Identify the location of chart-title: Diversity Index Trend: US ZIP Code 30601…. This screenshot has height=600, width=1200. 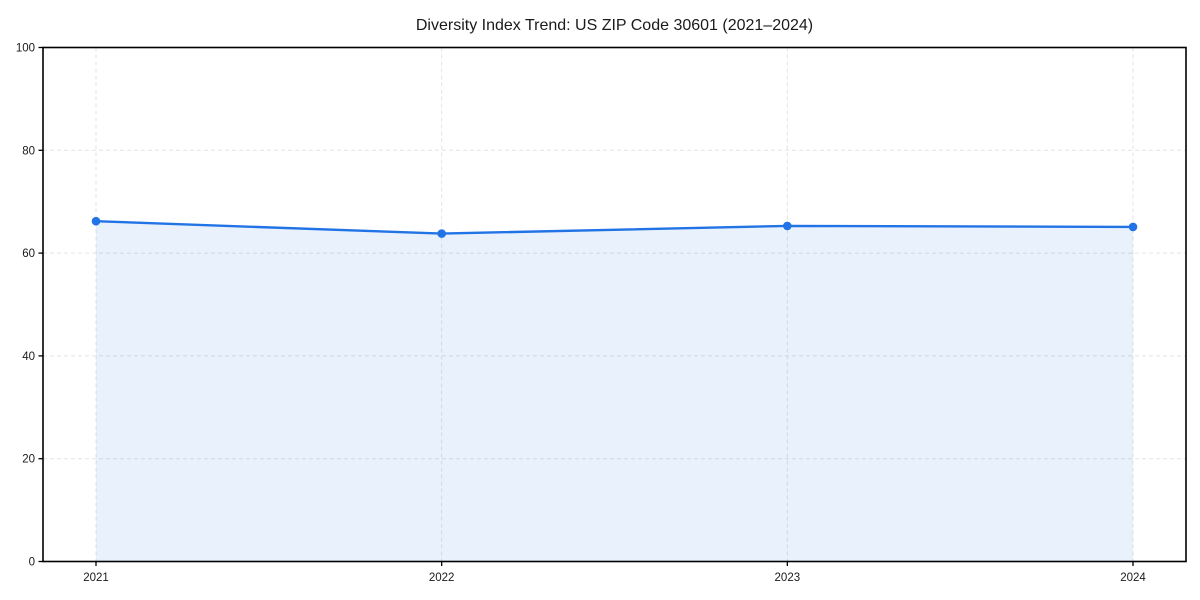
(614, 25).